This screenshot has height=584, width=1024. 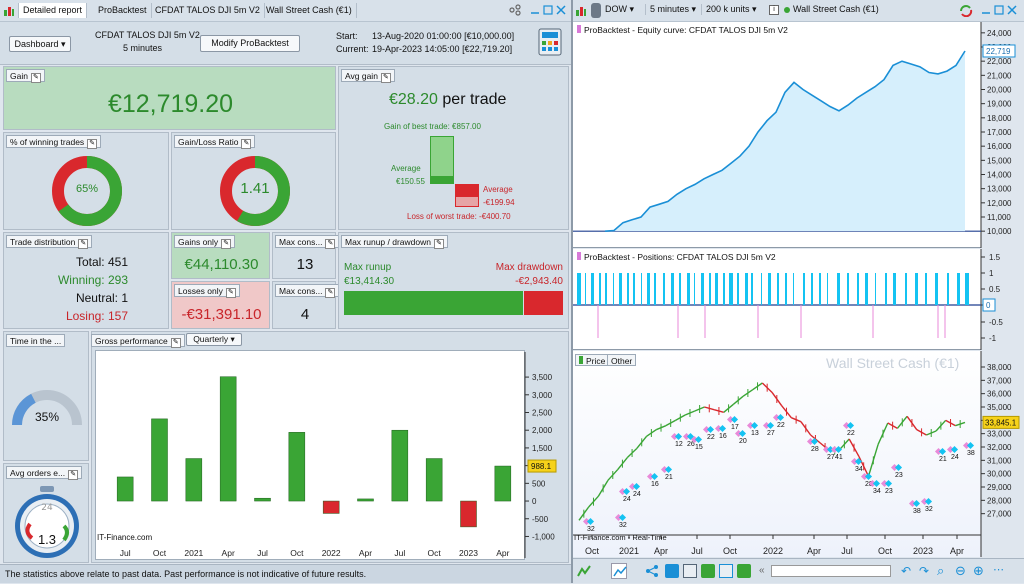 I want to click on tab-probacktest: ProBacktest, so click(x=123, y=10).